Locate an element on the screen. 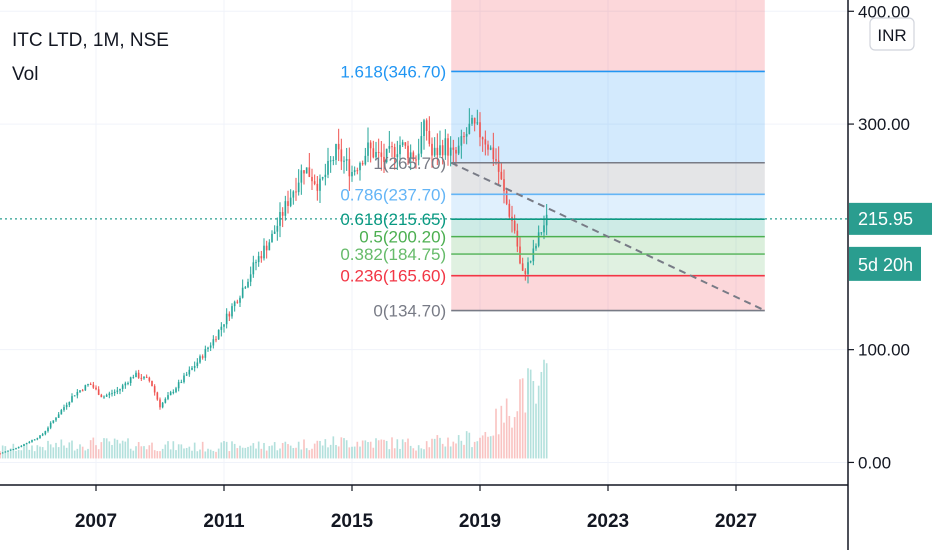  time-tick-label: 2023 is located at coordinates (608, 521).